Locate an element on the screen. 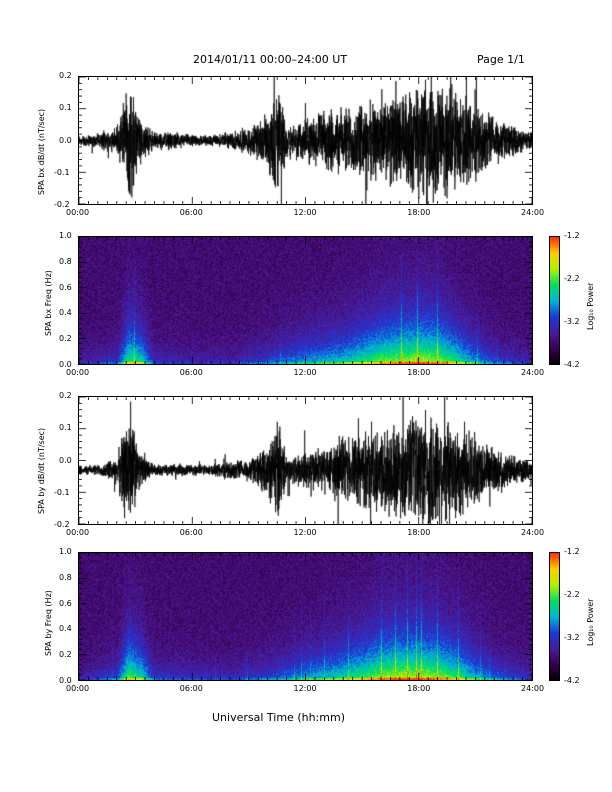 The image size is (612, 792). bx-waveform-plot is located at coordinates (305, 140).